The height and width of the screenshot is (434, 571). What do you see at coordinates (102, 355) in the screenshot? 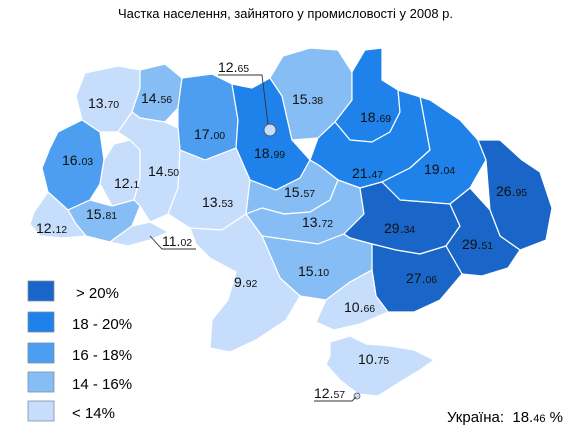
I see `legend-label: 16 - 18%` at bounding box center [102, 355].